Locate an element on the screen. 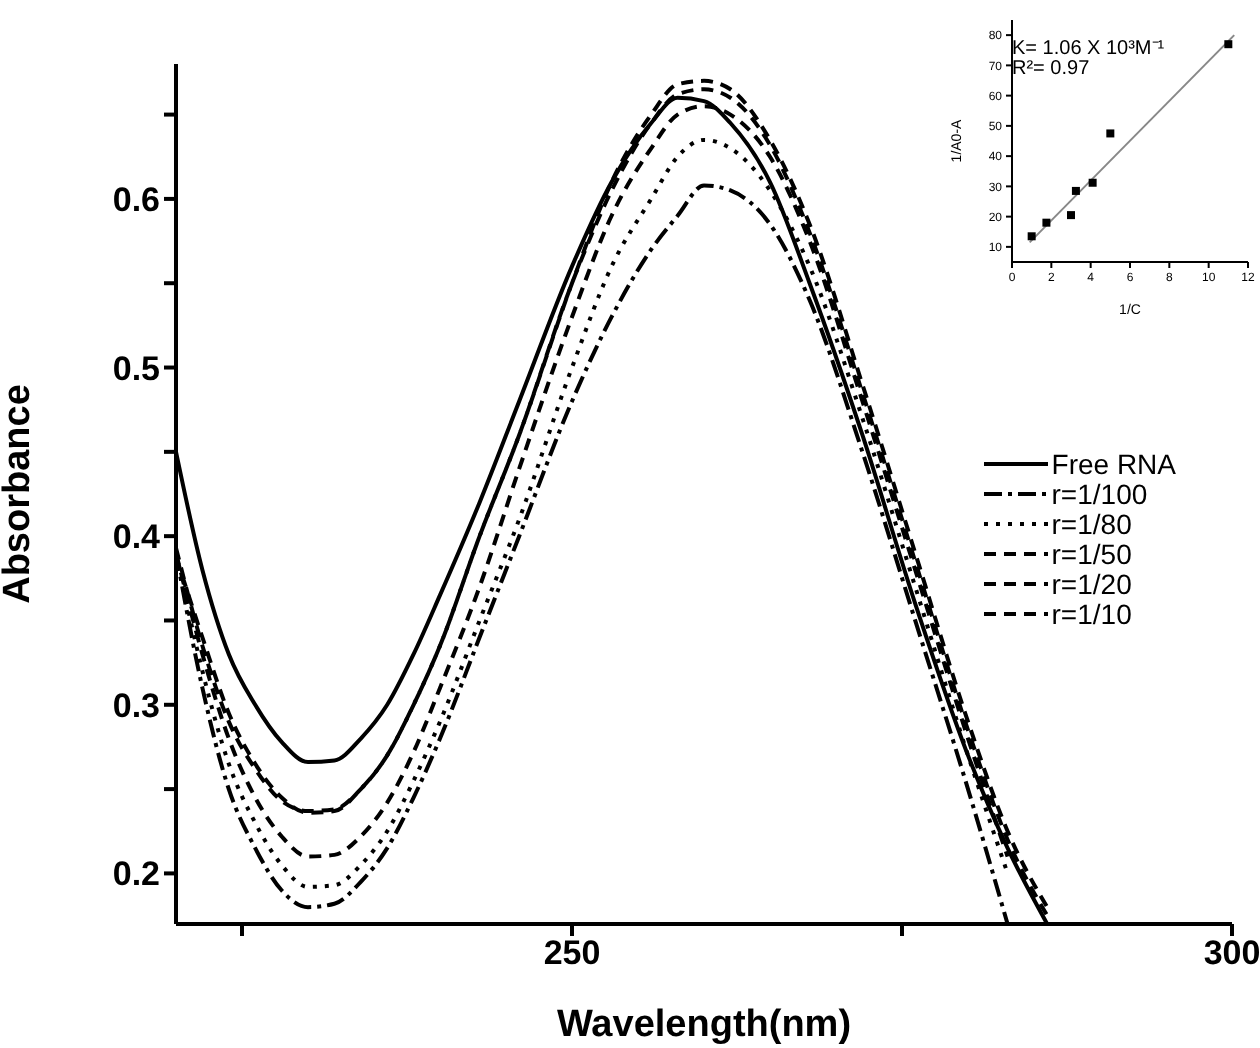 The height and width of the screenshot is (1048, 1260). legend-label: Free RNA is located at coordinates (1113, 463).